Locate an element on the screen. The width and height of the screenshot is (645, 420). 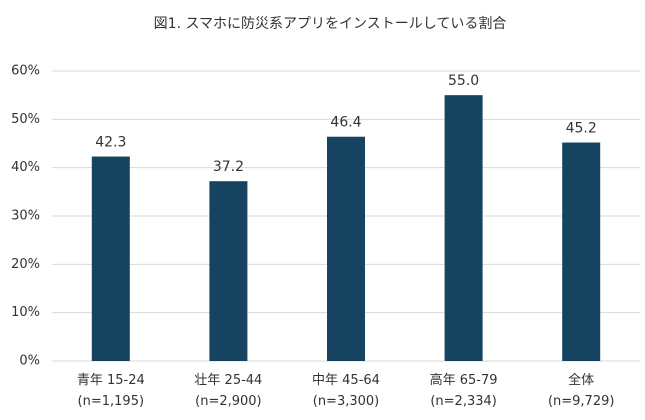
value-label: 55.0 is located at coordinates (463, 81).